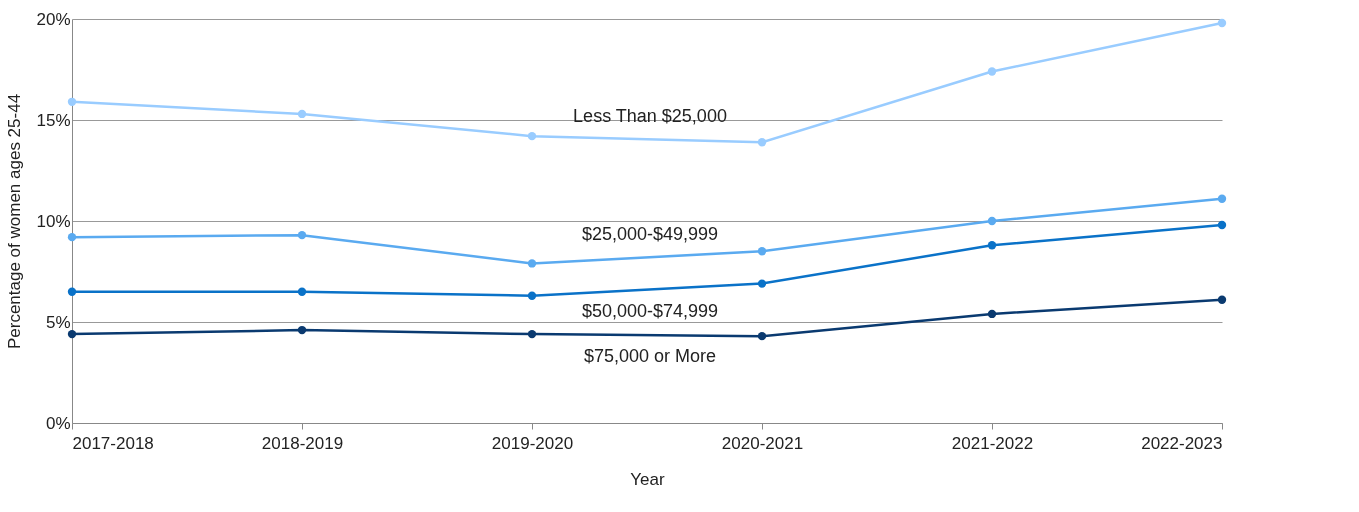 The image size is (1359, 512). What do you see at coordinates (992, 443) in the screenshot?
I see `x-tick-label: 2021-2022` at bounding box center [992, 443].